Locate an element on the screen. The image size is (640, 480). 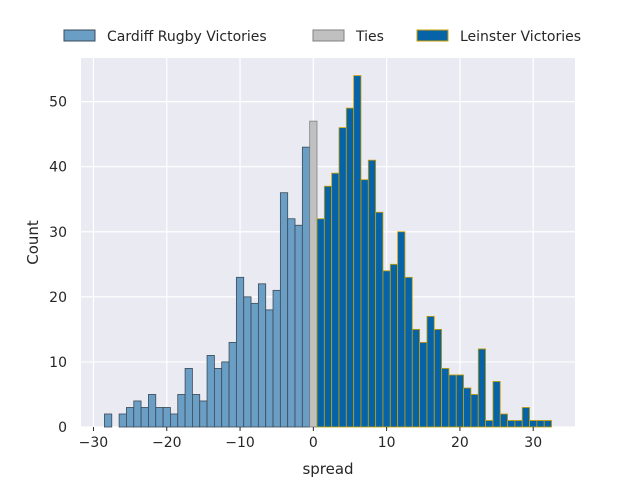
y-axis-label: Count is located at coordinates (33, 242).